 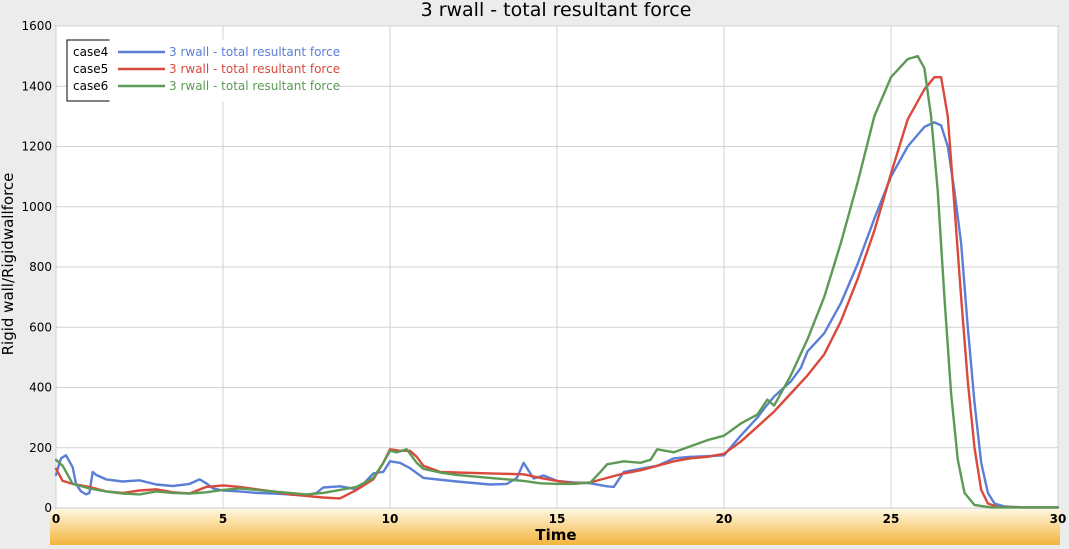 What do you see at coordinates (223, 519) in the screenshot?
I see `x-tick-label: 5` at bounding box center [223, 519].